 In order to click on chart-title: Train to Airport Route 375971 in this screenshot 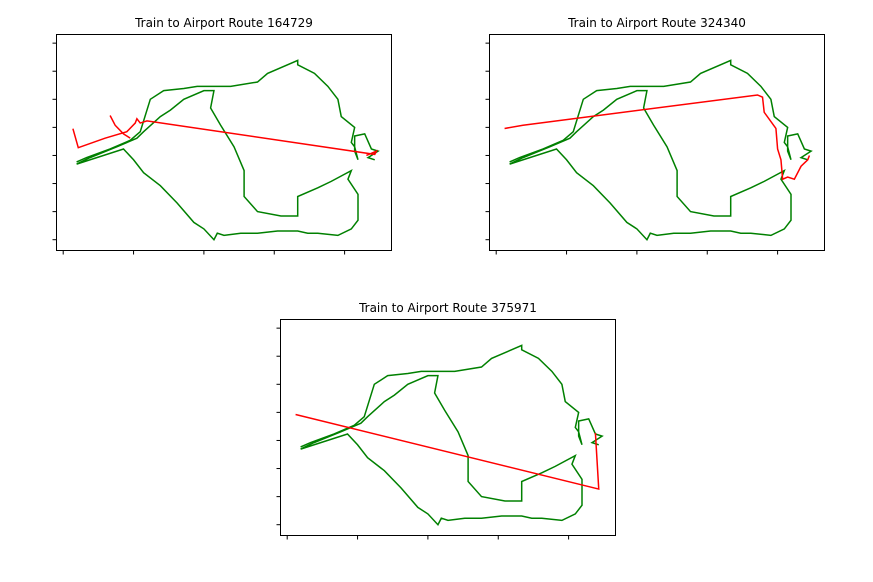, I will do `click(447, 308)`.